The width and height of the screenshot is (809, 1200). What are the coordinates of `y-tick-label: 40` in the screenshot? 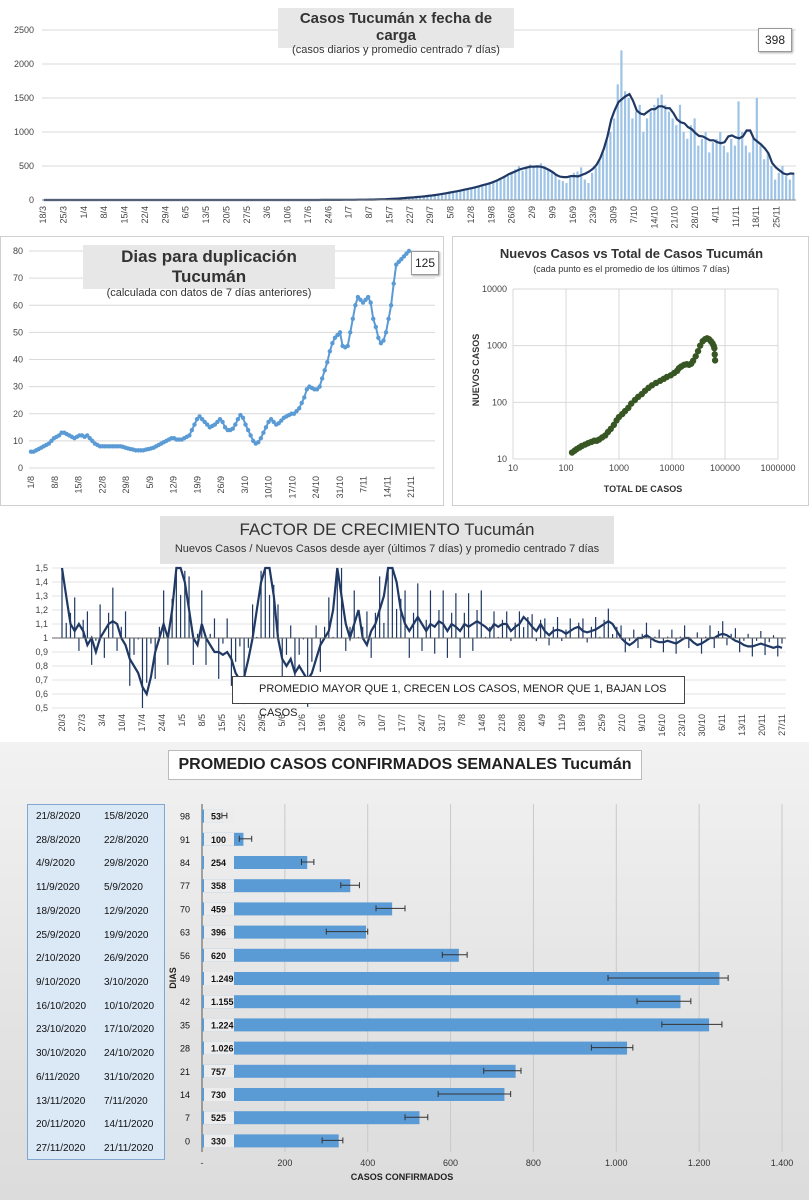 It's located at (18, 360).